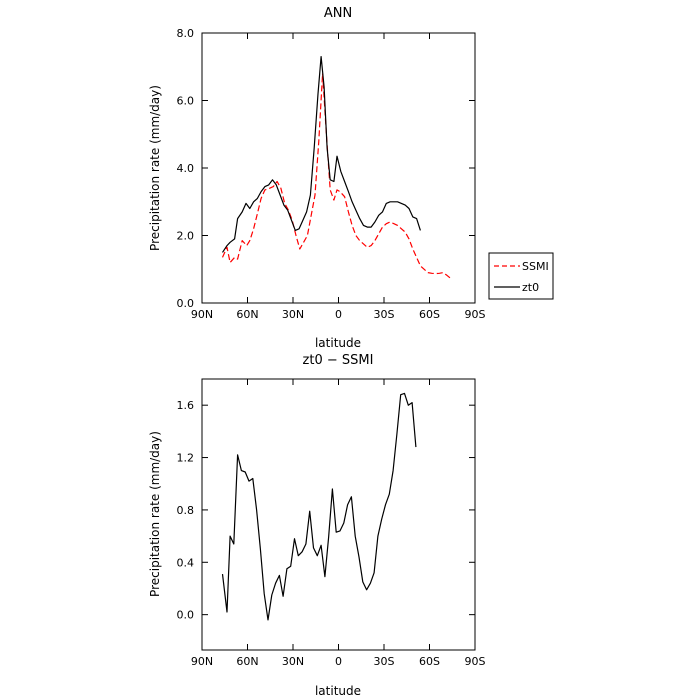 This screenshot has width=700, height=700. Describe the element at coordinates (338, 13) in the screenshot. I see `top-chart-title: ANN` at that location.